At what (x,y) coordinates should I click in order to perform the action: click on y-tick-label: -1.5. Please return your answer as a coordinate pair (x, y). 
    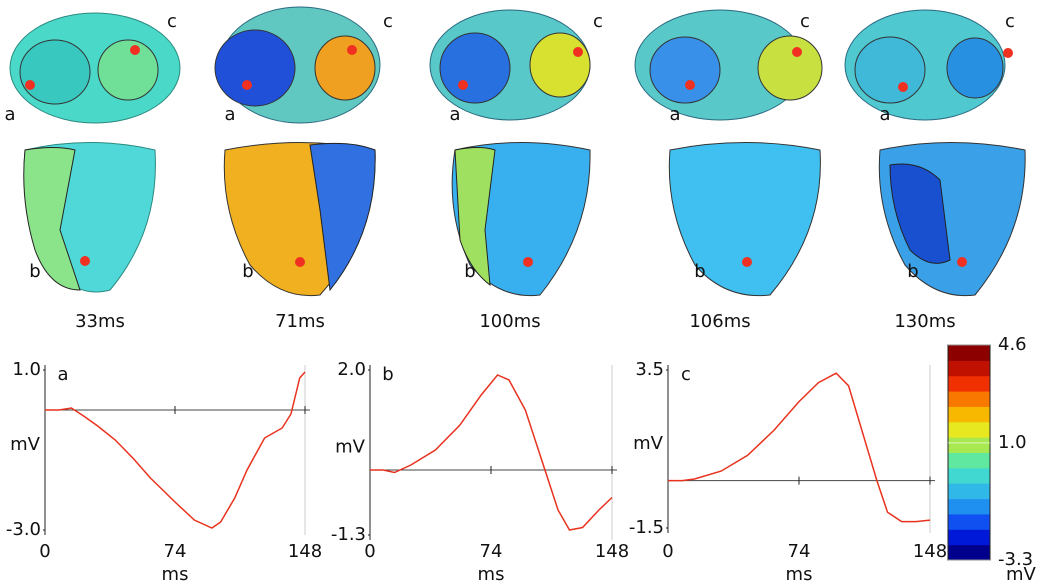
    Looking at the image, I should click on (646, 527).